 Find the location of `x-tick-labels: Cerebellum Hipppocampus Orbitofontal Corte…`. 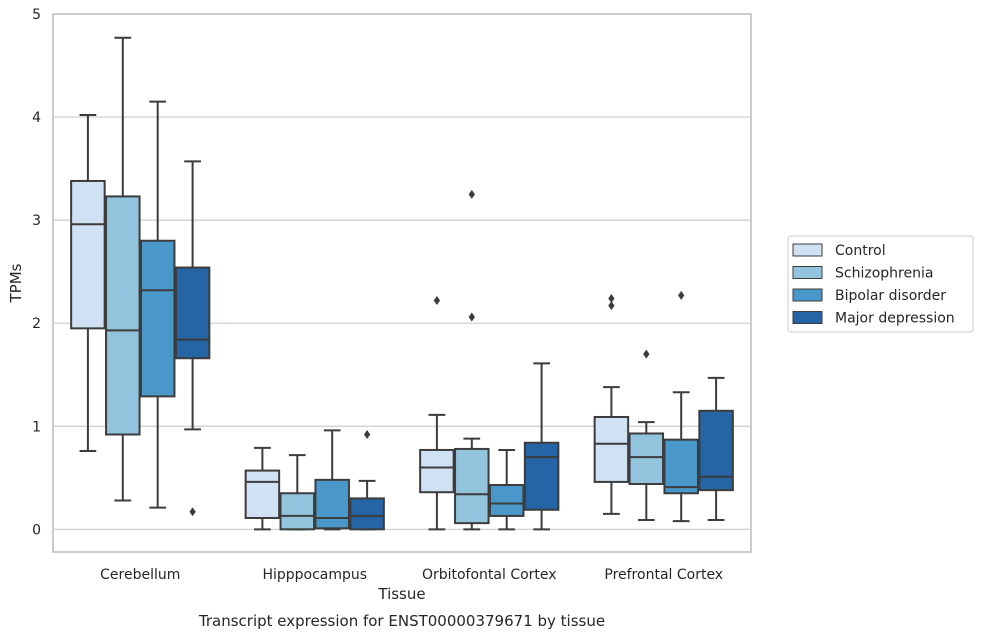

x-tick-labels: Cerebellum Hipppocampus Orbitofontal Corte… is located at coordinates (411, 575).